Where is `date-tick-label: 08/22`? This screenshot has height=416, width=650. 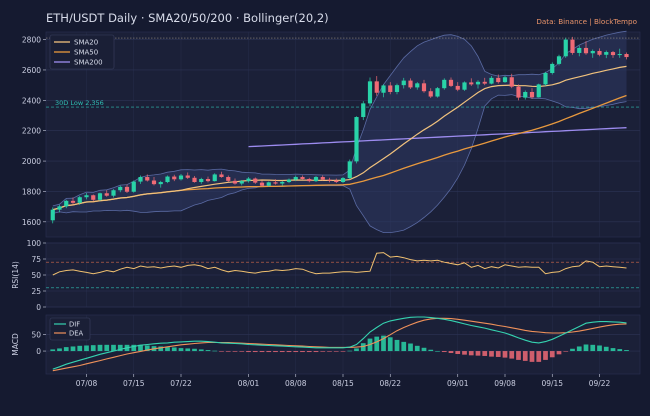
date-tick-label: 08/22 is located at coordinates (390, 383).